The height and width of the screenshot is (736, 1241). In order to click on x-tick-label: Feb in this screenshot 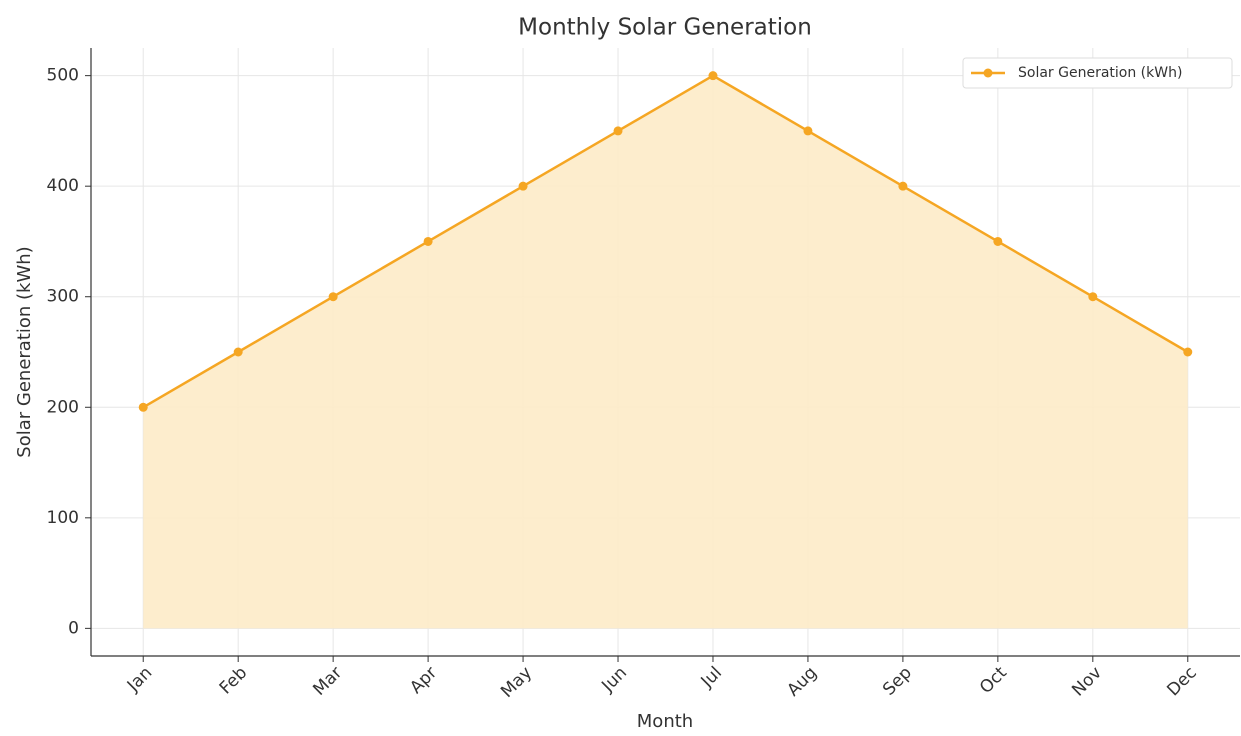, I will do `click(233, 680)`.